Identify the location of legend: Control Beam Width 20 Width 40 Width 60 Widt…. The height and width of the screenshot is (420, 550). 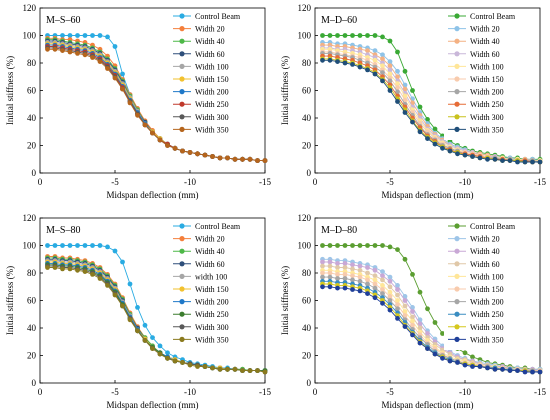
(216, 75).